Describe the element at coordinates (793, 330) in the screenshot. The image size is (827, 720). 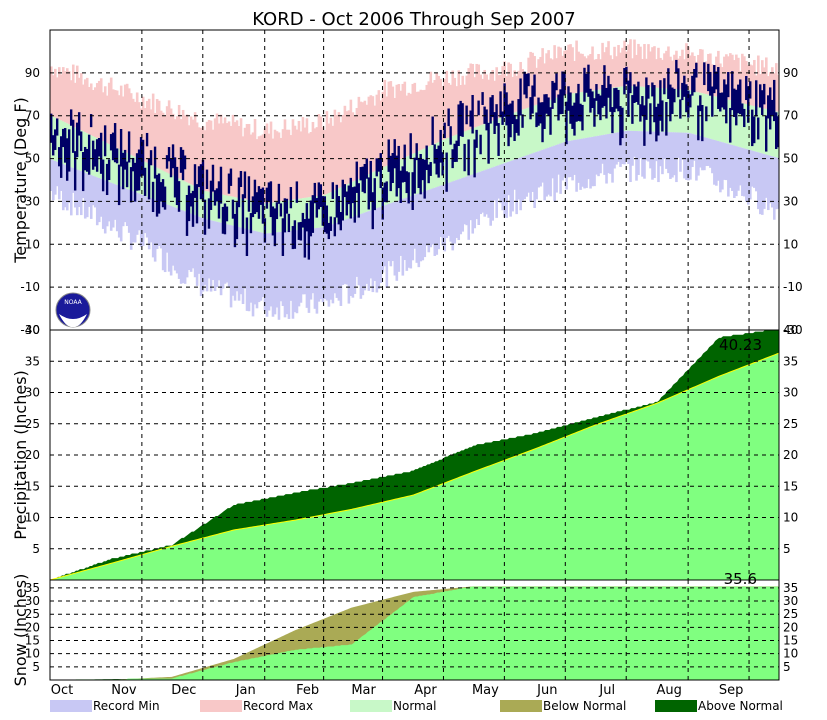
I see `y-tick-label-right: -30` at that location.